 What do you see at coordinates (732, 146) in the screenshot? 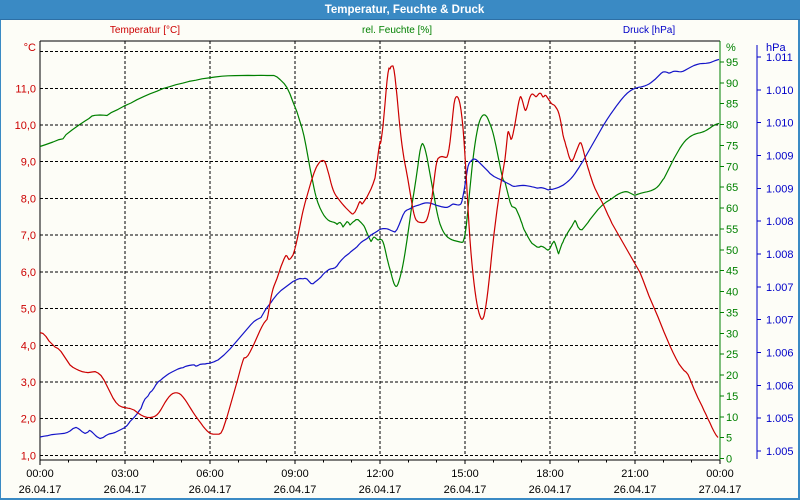
I see `svg-text: 75` at bounding box center [732, 146].